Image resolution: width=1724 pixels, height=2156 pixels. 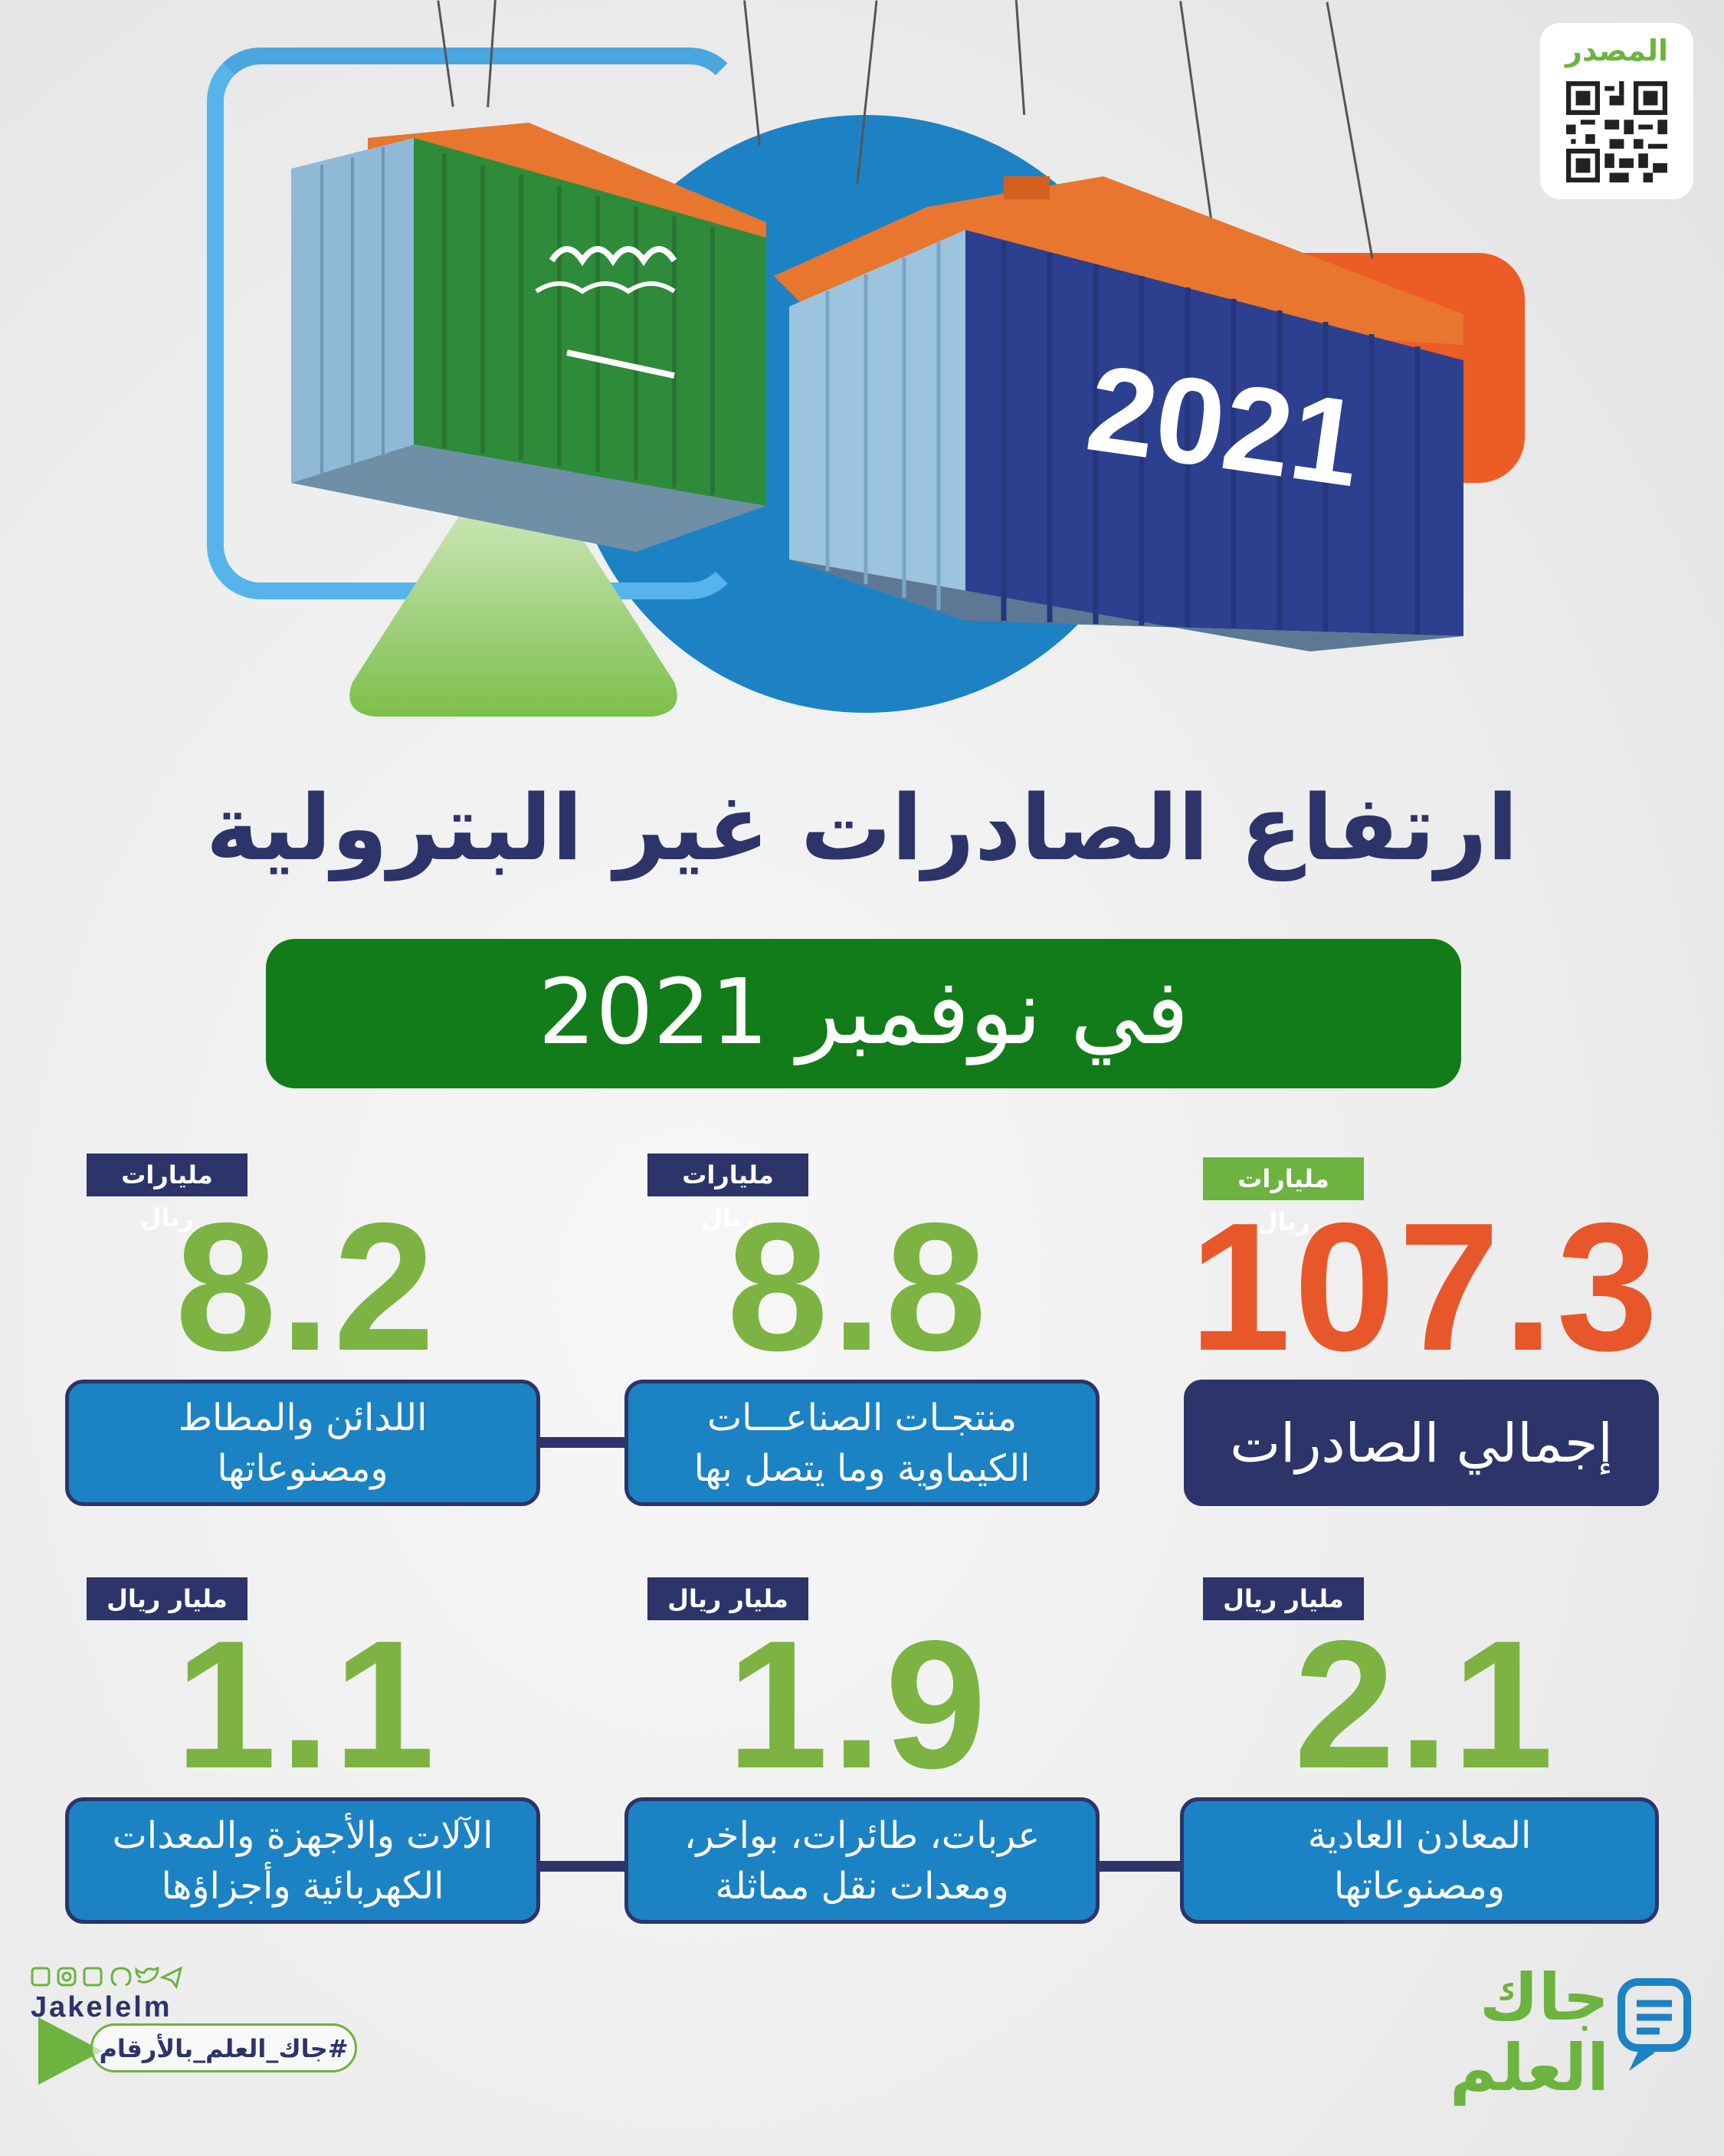 I want to click on brand-logo: جاك العلم, so click(x=1571, y=2039).